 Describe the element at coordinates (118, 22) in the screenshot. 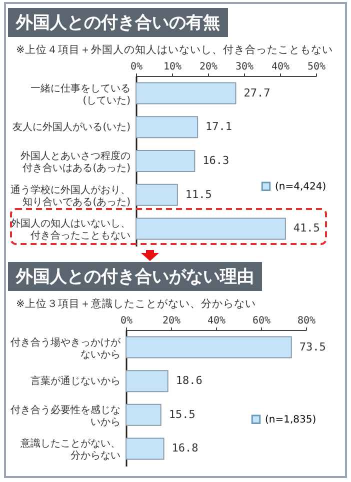

I see `chart-title: 外国人との付き合いの有無` at that location.